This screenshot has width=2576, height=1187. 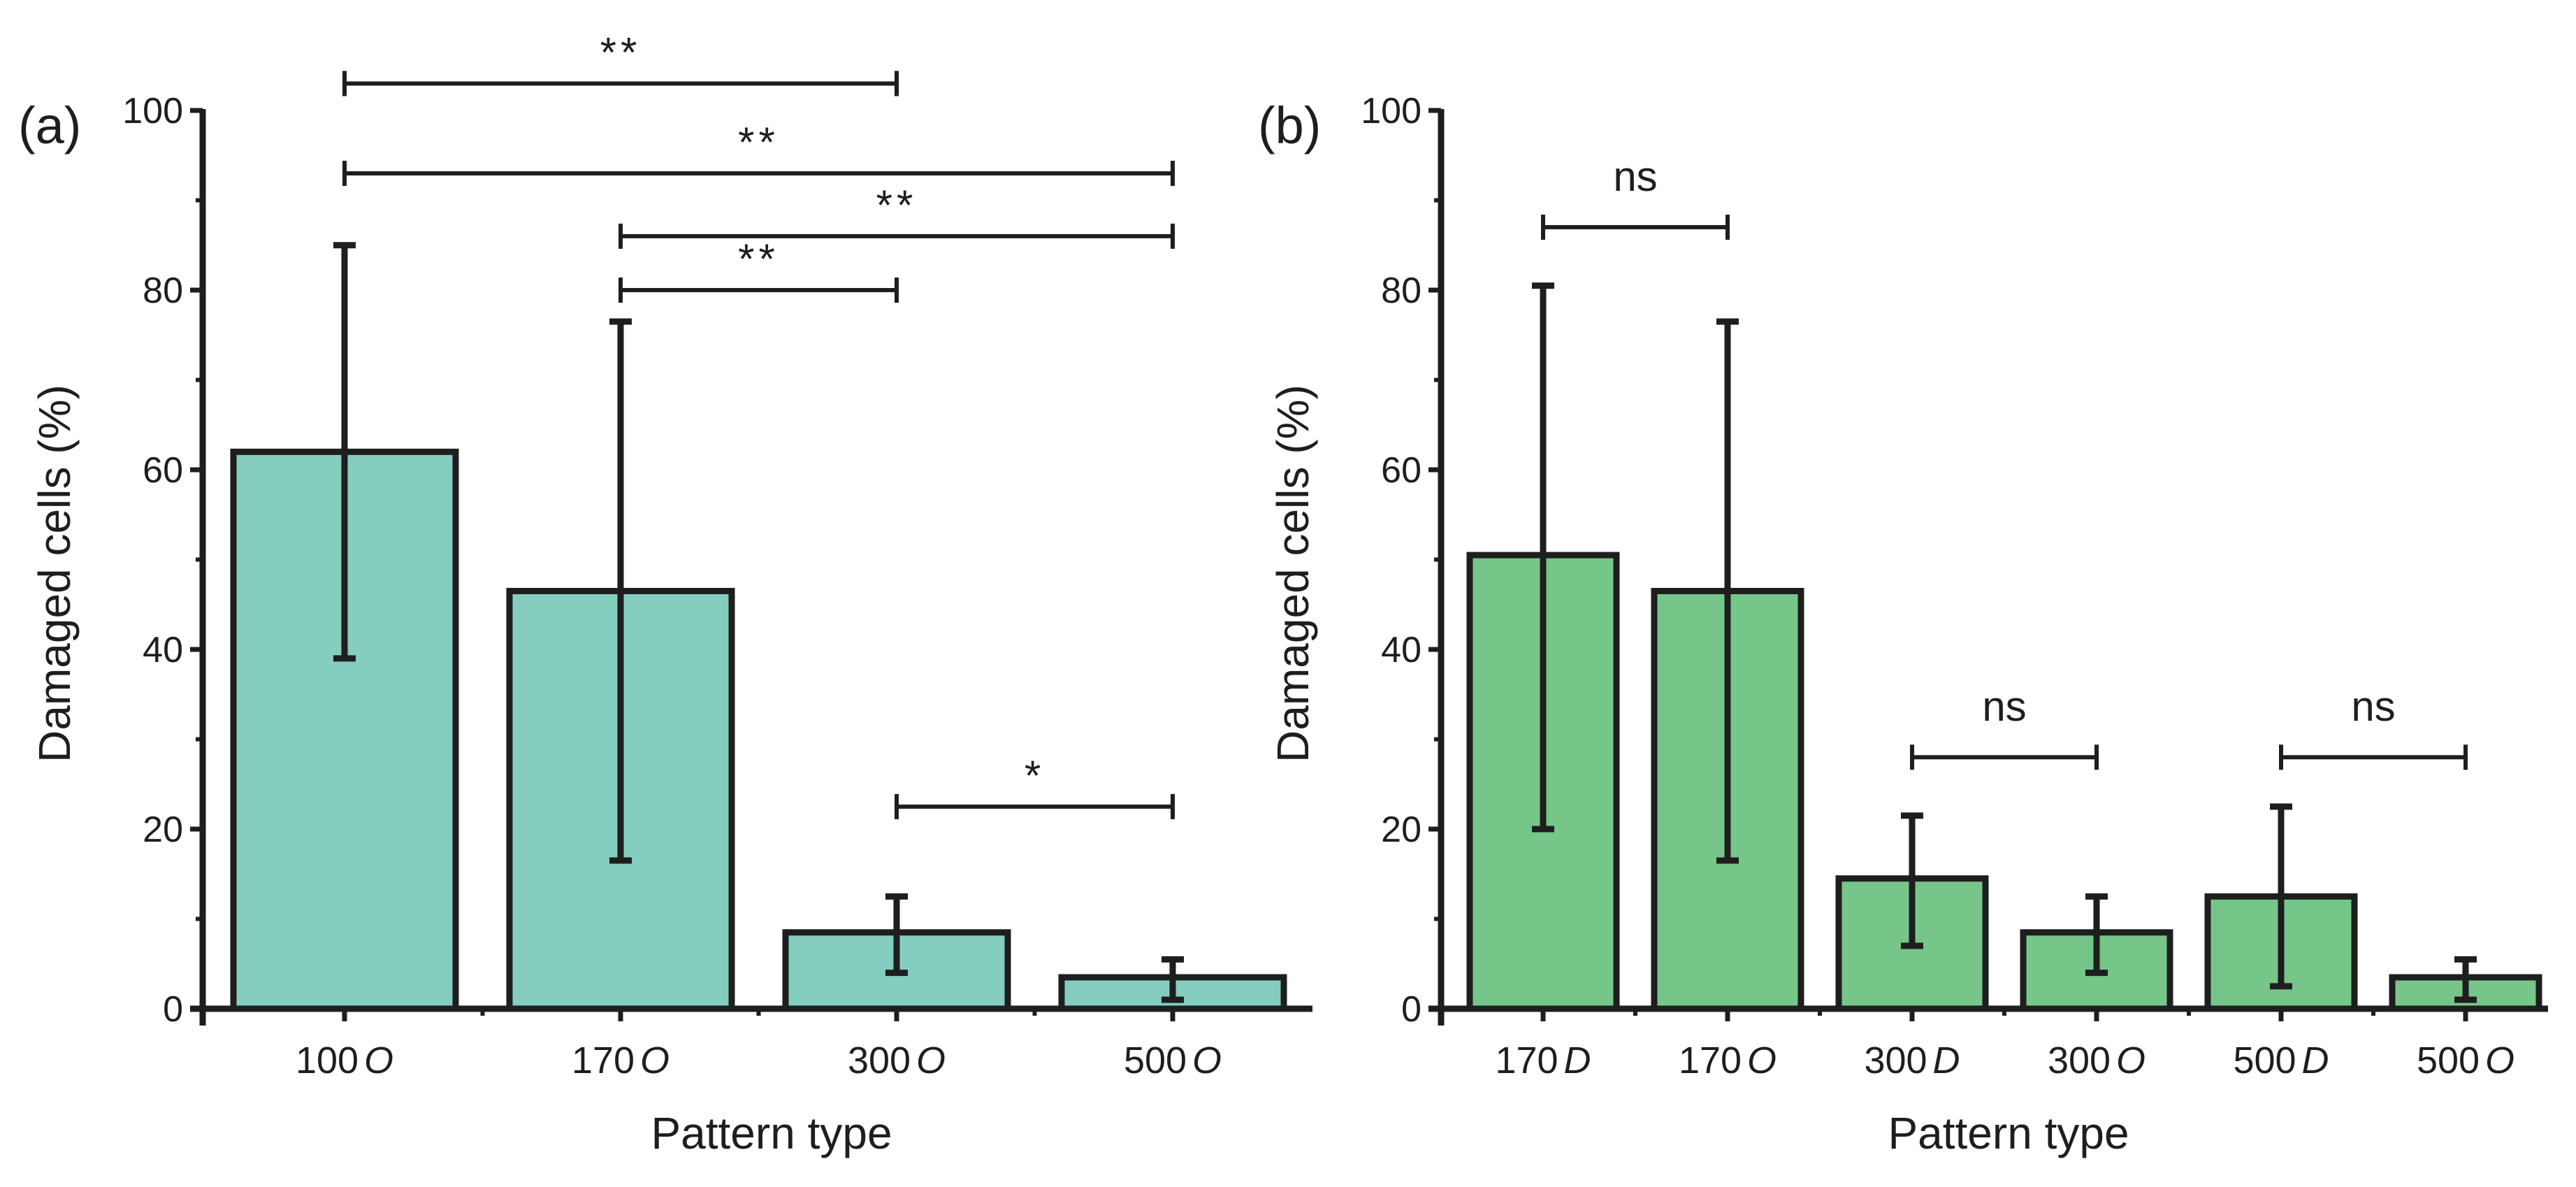 What do you see at coordinates (1035, 775) in the screenshot?
I see `significance-label: *` at bounding box center [1035, 775].